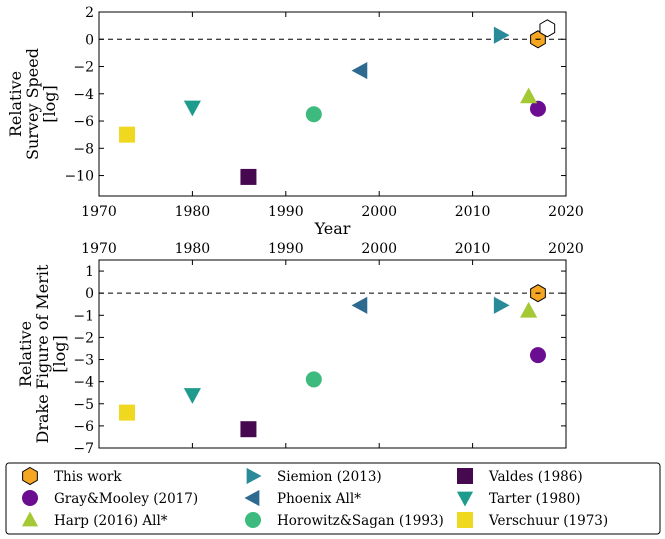 This screenshot has height=539, width=665. What do you see at coordinates (89, 272) in the screenshot?
I see `y-tick-label: 1` at bounding box center [89, 272].